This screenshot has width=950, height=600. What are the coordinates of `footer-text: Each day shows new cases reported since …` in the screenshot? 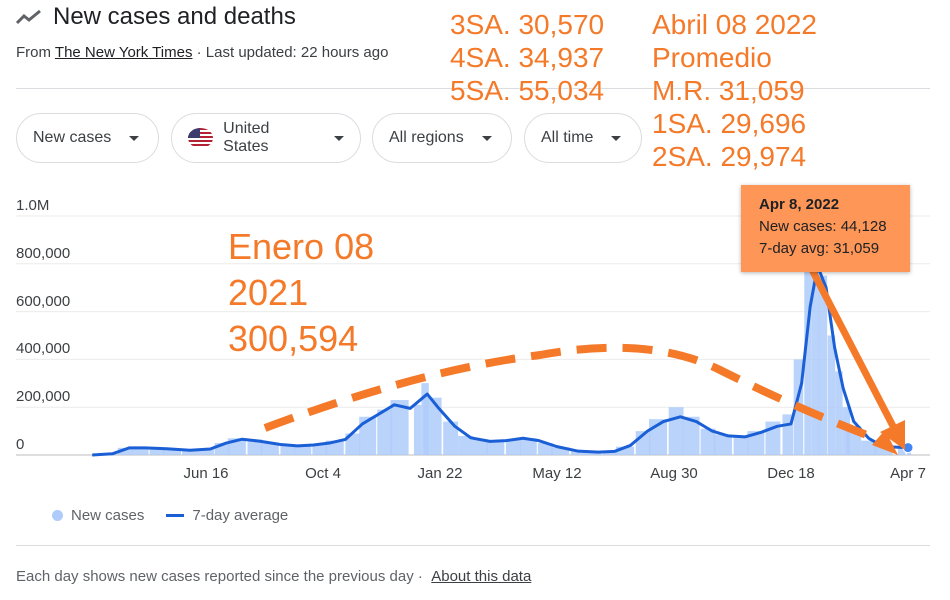 It's located at (219, 576).